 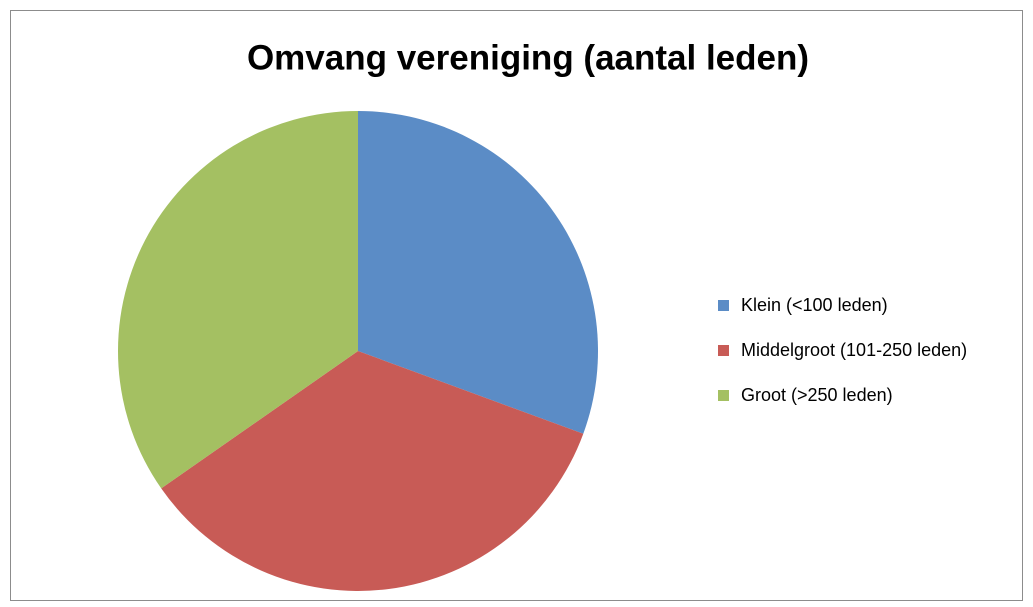 What do you see at coordinates (854, 350) in the screenshot?
I see `legend-label: Middelgroot (101-250 leden)` at bounding box center [854, 350].